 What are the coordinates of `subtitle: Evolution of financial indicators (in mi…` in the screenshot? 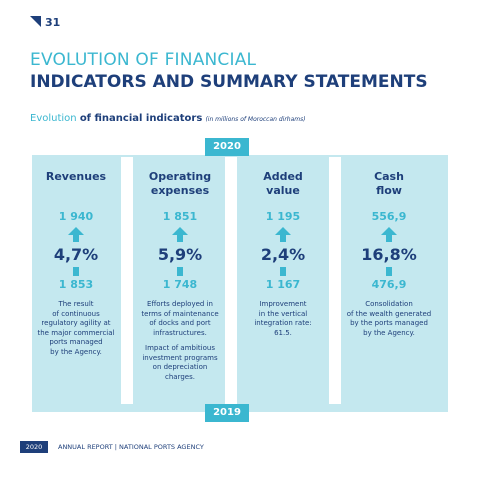 It's located at (168, 118).